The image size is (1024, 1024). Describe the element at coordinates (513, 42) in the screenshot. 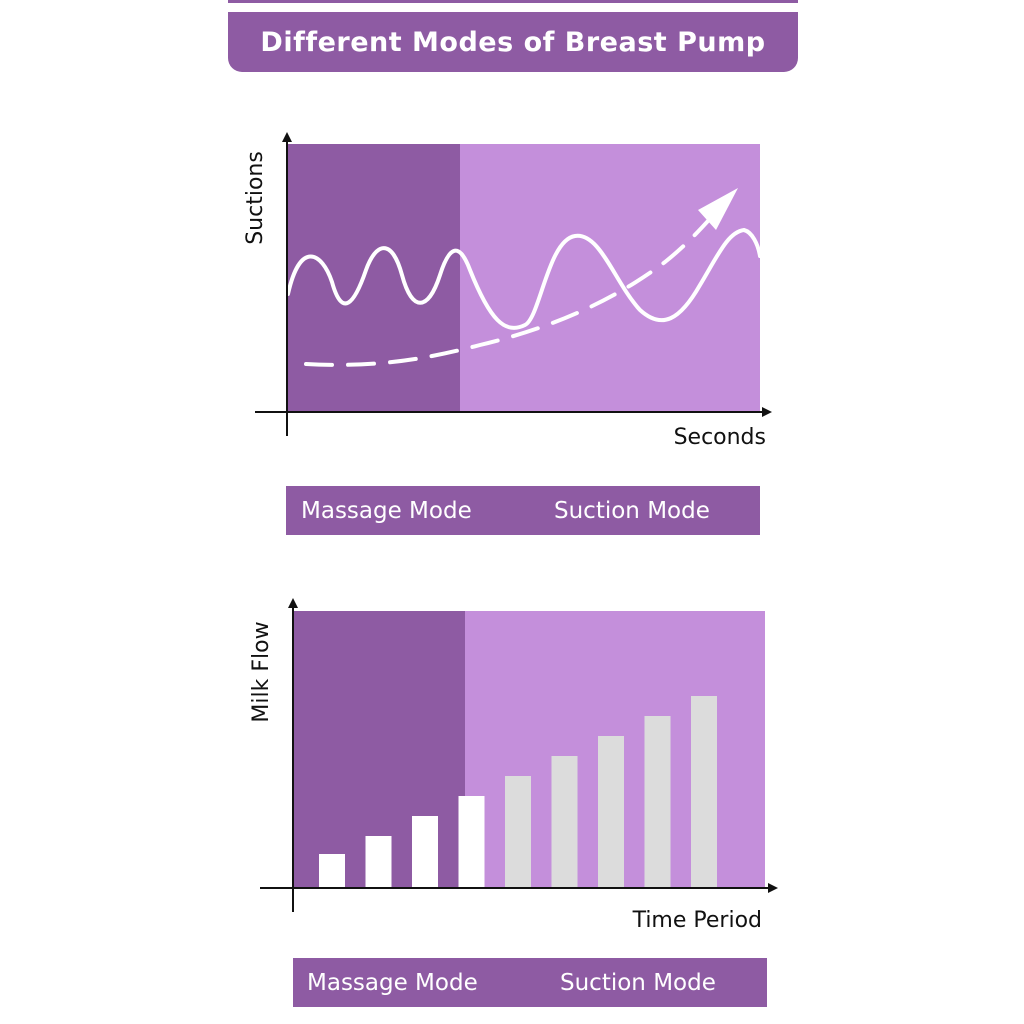

I see `page-title: Different Modes of Breast Pump` at that location.